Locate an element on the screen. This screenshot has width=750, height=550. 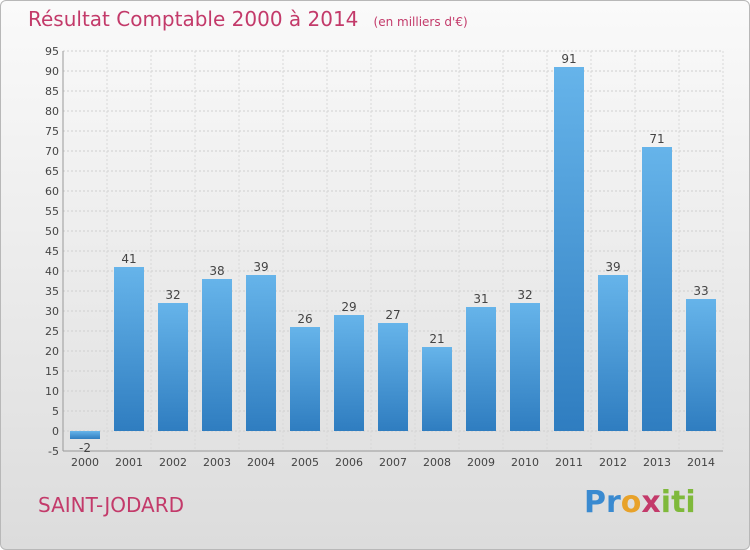
chart-title: Résultat Comptable 2000 à 2014 is located at coordinates (193, 19).